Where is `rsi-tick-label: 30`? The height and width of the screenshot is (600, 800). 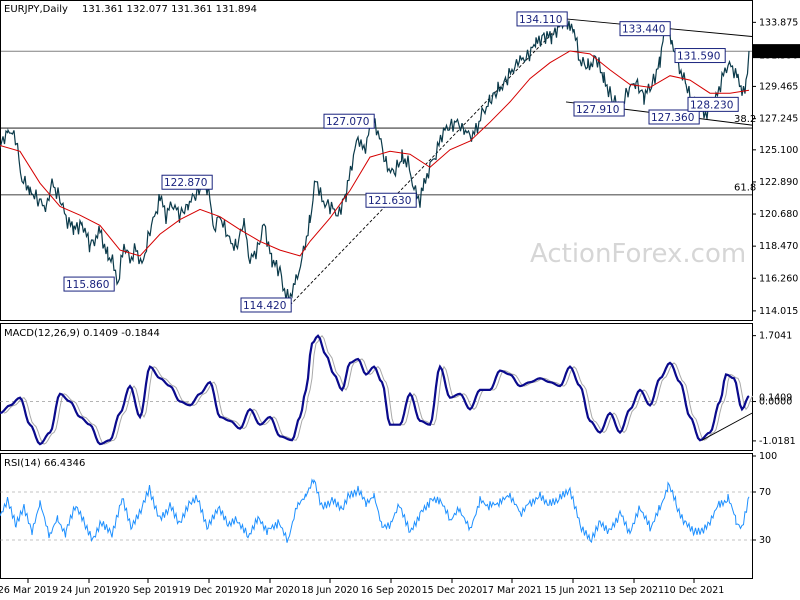 rsi-tick-label: 30 is located at coordinates (765, 540).